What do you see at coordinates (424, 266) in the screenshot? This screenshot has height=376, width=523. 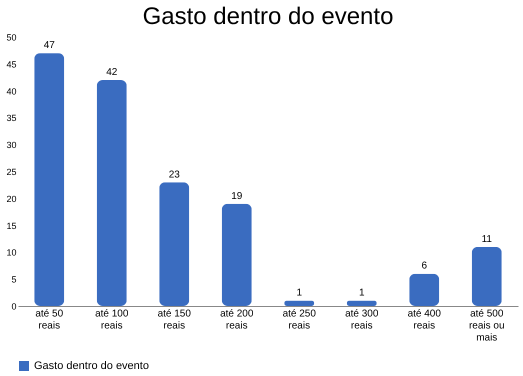 I see `data-label: 6` at bounding box center [424, 266].